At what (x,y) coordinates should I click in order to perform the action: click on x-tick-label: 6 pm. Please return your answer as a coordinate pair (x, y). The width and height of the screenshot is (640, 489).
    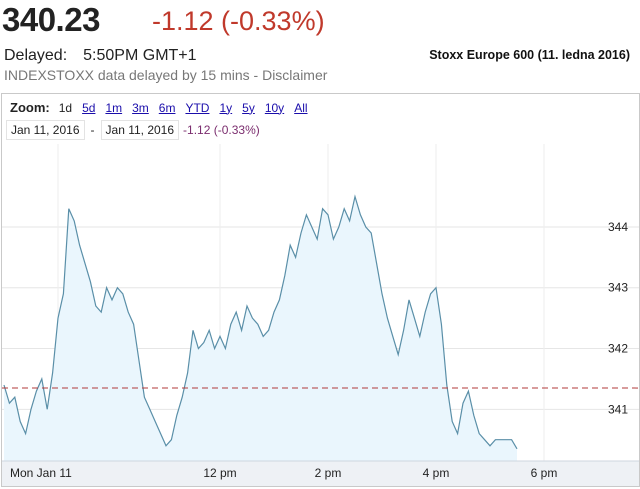
    Looking at the image, I should click on (544, 473).